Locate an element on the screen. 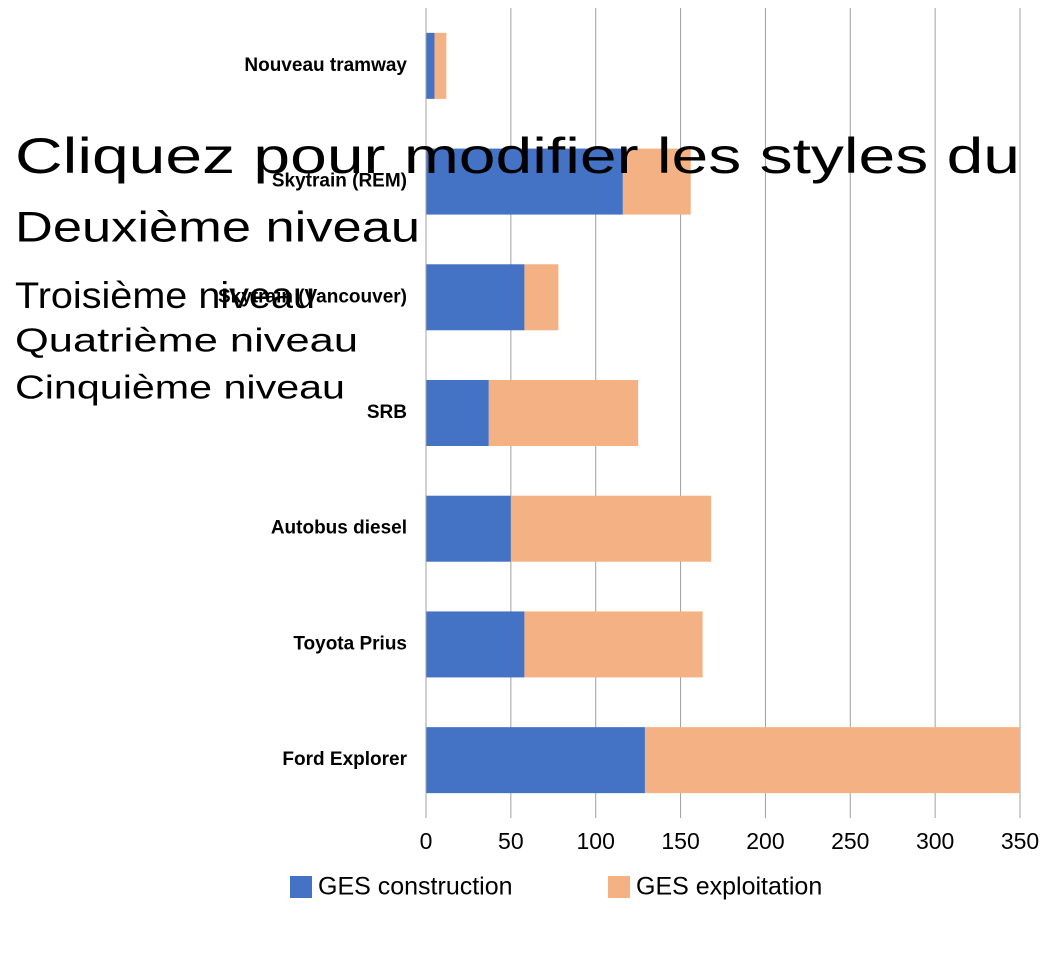 The image size is (1044, 961). x-tick-label: 0 is located at coordinates (426, 841).